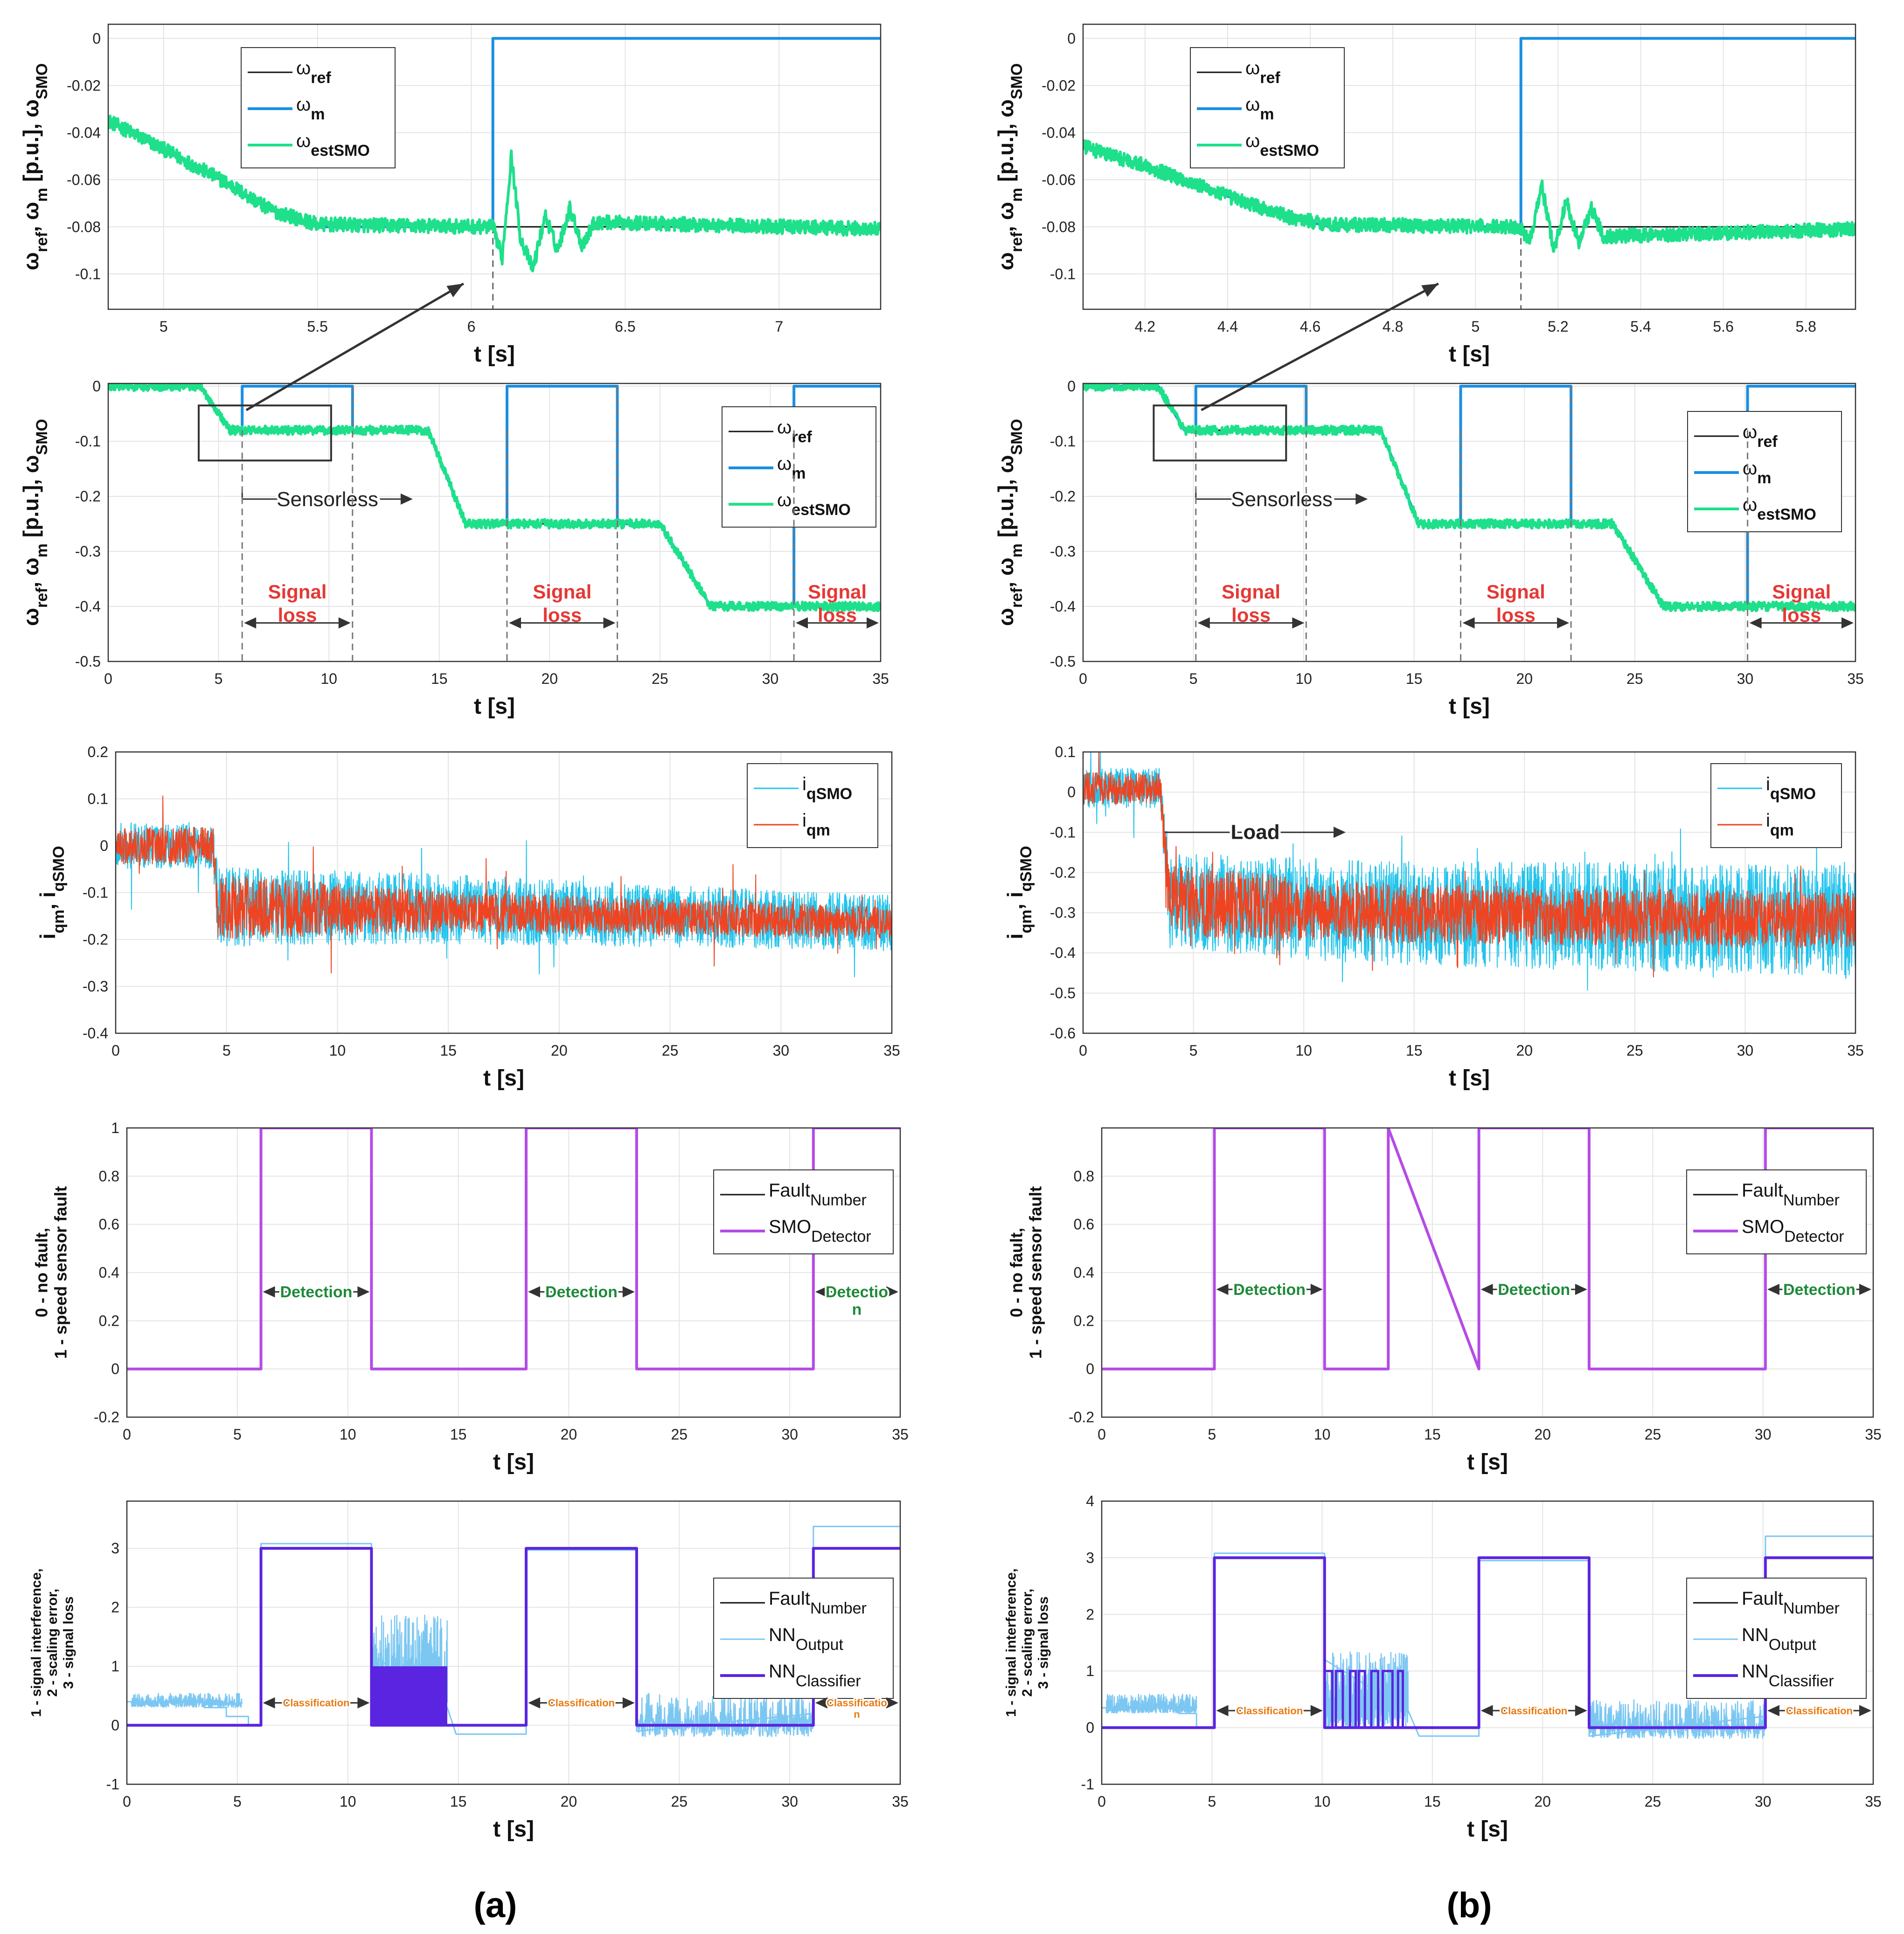  What do you see at coordinates (1819, 1290) in the screenshot?
I see `detection-label: Detection` at bounding box center [1819, 1290].